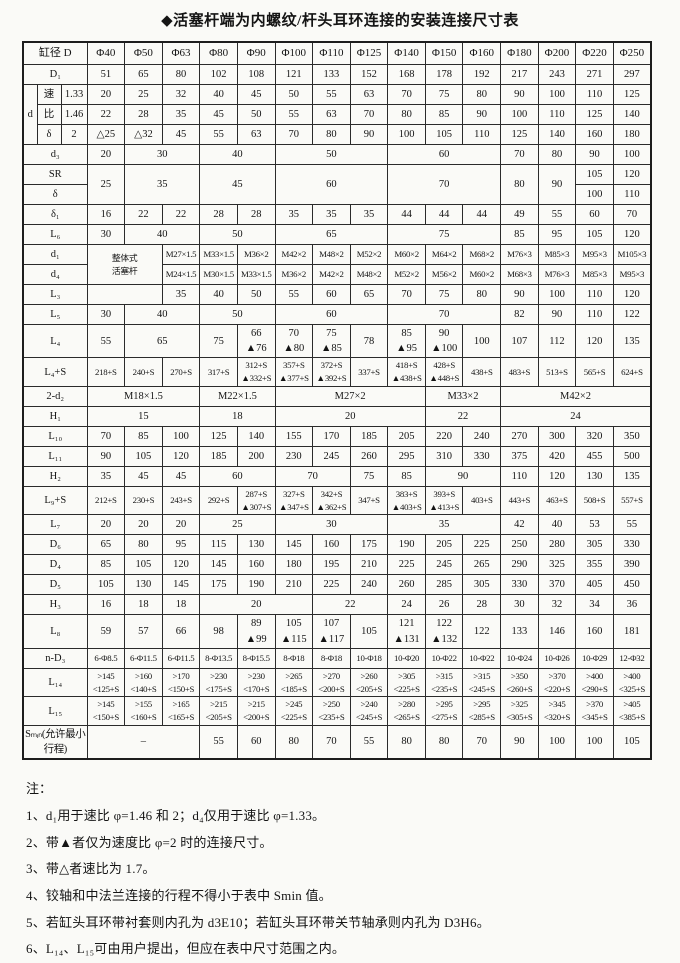 The height and width of the screenshot is (963, 680). What do you see at coordinates (124, 264) in the screenshot?
I see `table-cell: 整体式 活塞杆` at bounding box center [124, 264].